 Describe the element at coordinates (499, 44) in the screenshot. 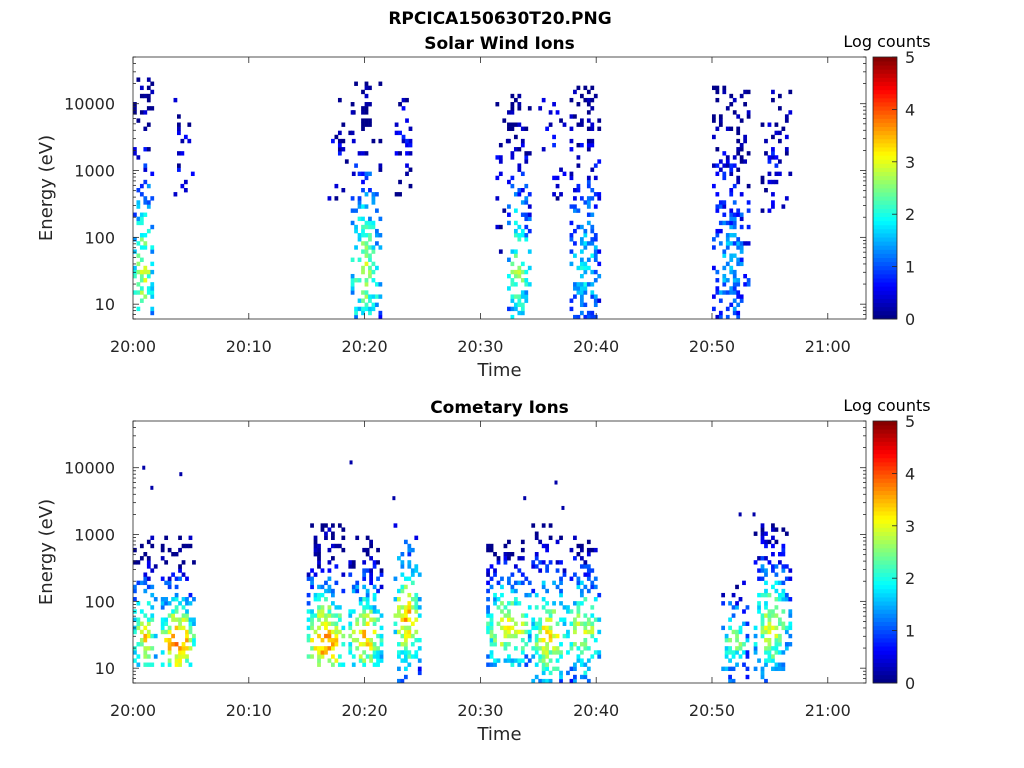

I see `panel-title: Solar Wind Ions` at that location.